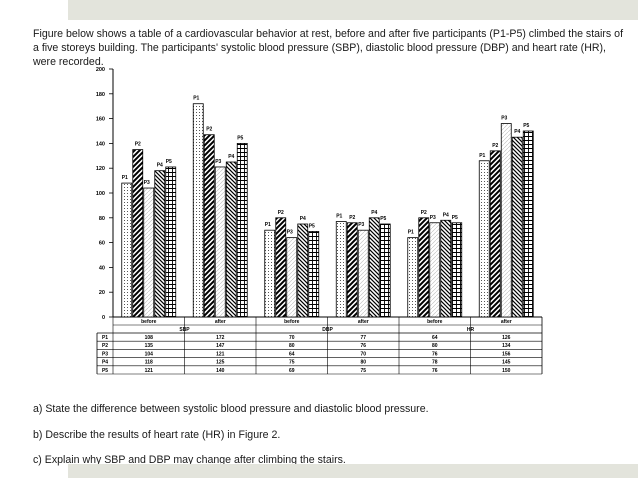 The height and width of the screenshot is (478, 638). I want to click on table-cell: 140, so click(220, 371).